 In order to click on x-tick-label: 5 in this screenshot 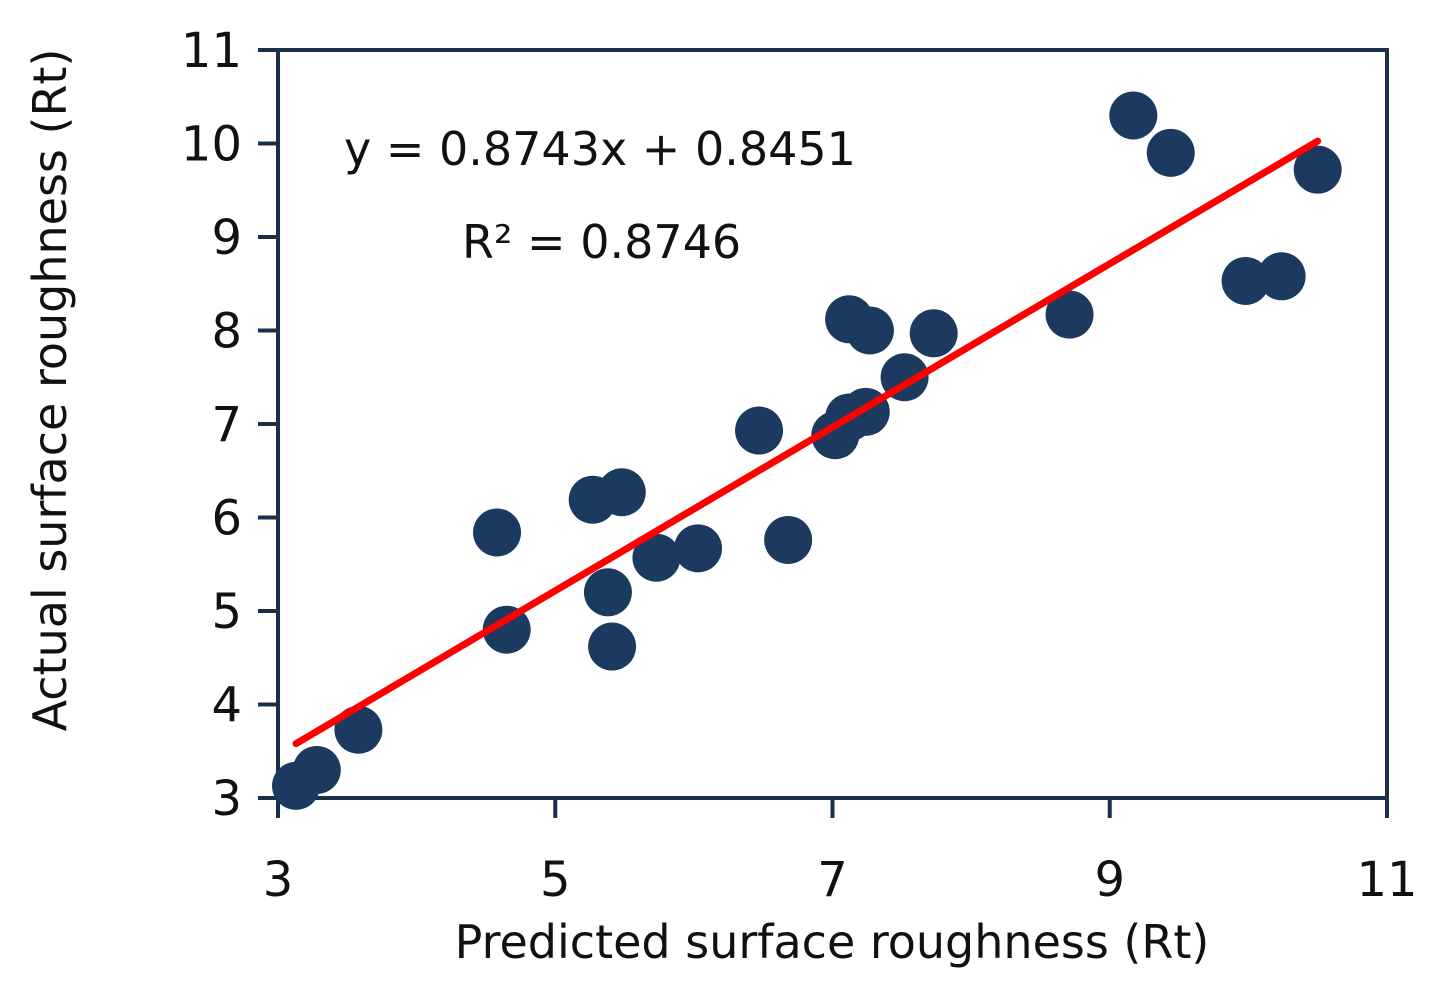, I will do `click(555, 880)`.